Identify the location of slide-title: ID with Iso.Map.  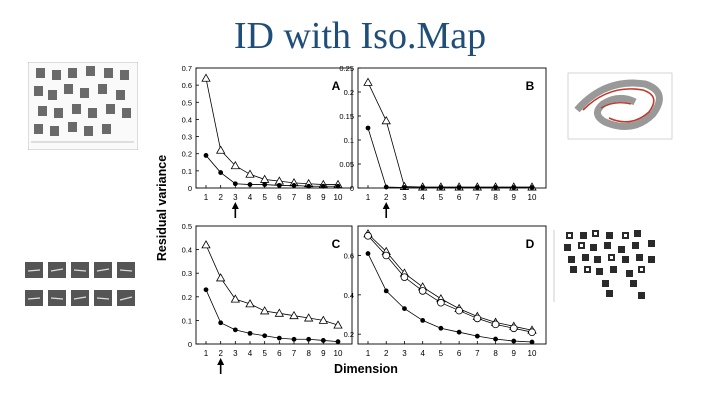
(360, 36).